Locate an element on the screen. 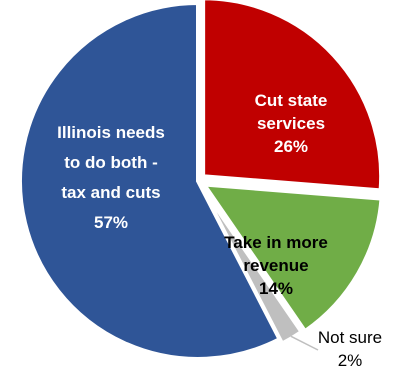  slice-name-label-line: revenue is located at coordinates (275, 265).